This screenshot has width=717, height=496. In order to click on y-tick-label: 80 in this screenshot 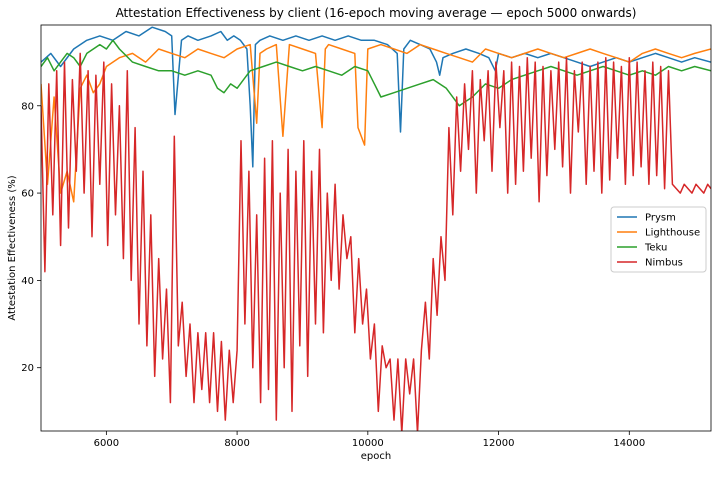, I will do `click(27, 106)`.